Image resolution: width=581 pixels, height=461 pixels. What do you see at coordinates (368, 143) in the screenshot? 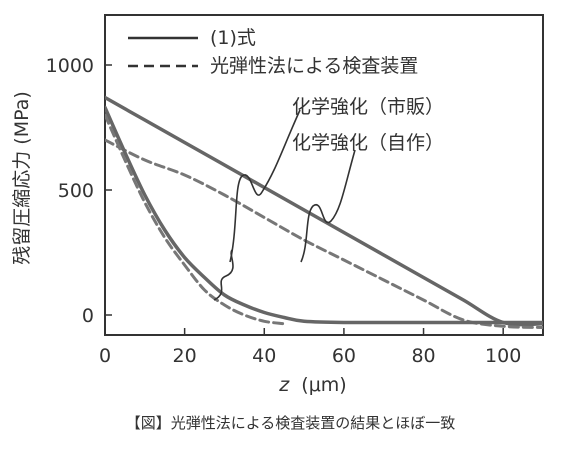
I see `annotation-homemade: 化学強化（自作）` at bounding box center [368, 143].